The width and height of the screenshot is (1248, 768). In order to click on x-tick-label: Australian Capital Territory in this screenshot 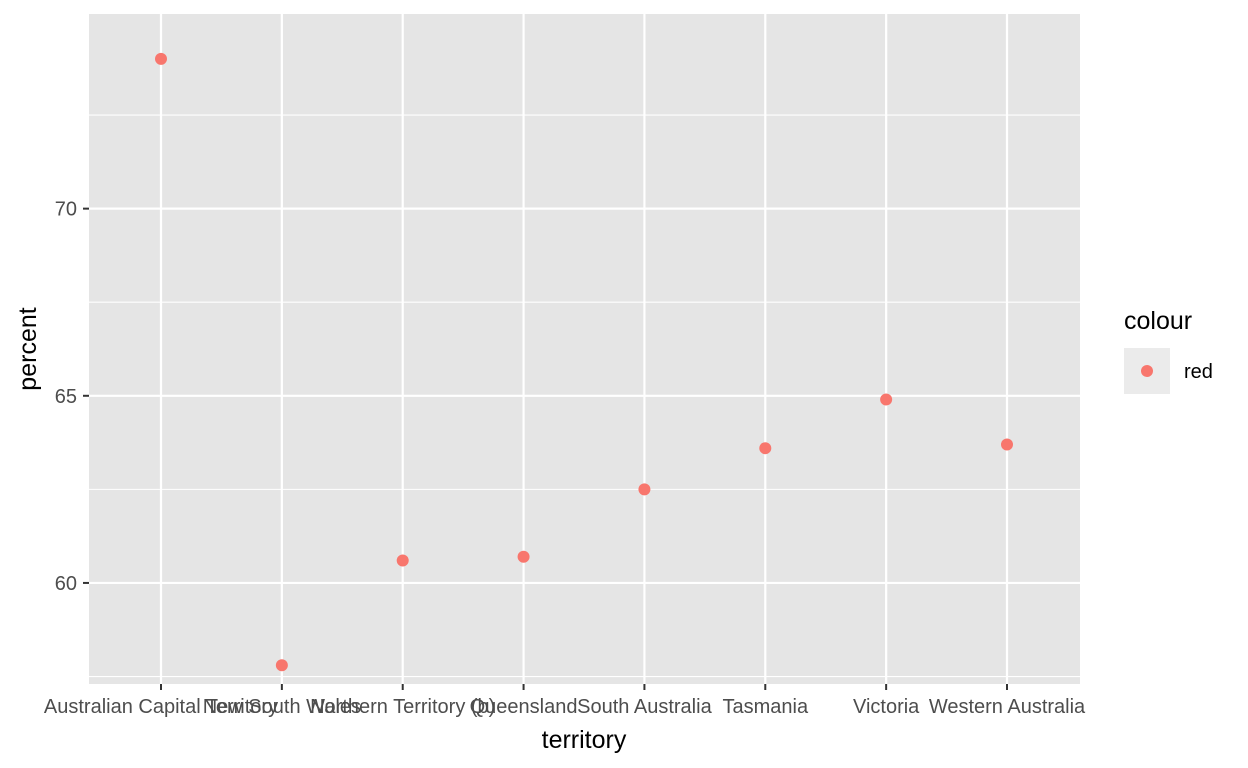, I will do `click(161, 707)`.